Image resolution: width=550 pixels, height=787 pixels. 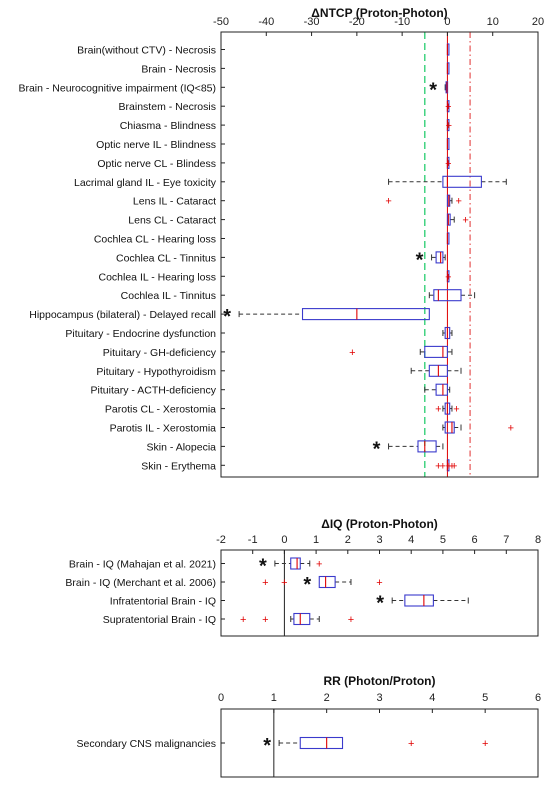 What do you see at coordinates (443, 540) in the screenshot?
I see `iq-tick-label: 5` at bounding box center [443, 540].